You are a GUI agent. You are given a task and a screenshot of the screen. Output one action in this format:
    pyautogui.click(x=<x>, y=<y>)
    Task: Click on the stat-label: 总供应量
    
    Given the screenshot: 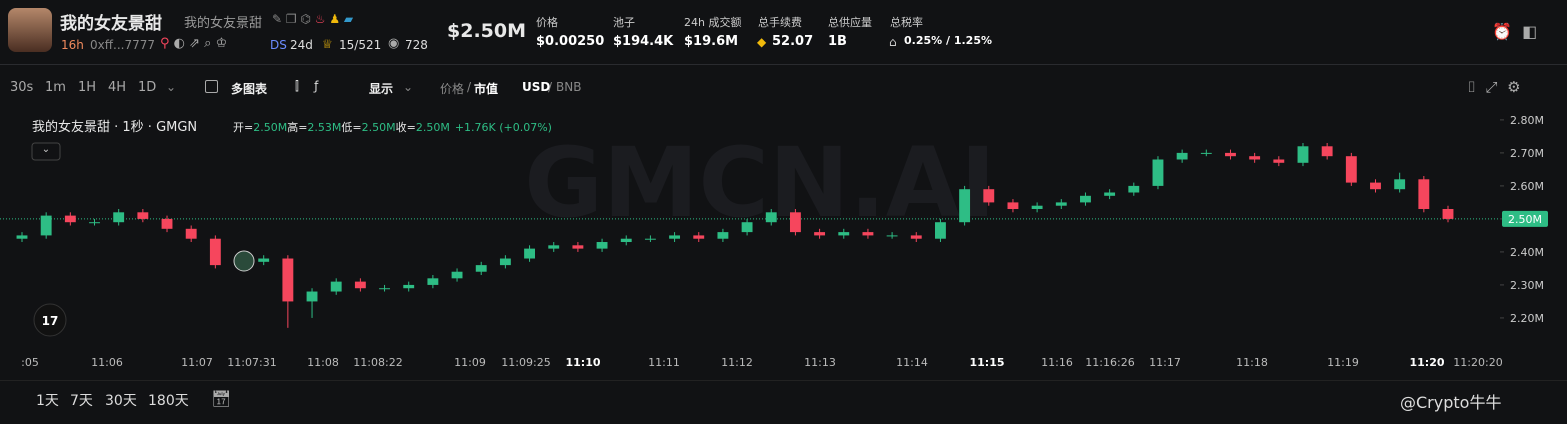 What is the action you would take?
    pyautogui.click(x=850, y=22)
    